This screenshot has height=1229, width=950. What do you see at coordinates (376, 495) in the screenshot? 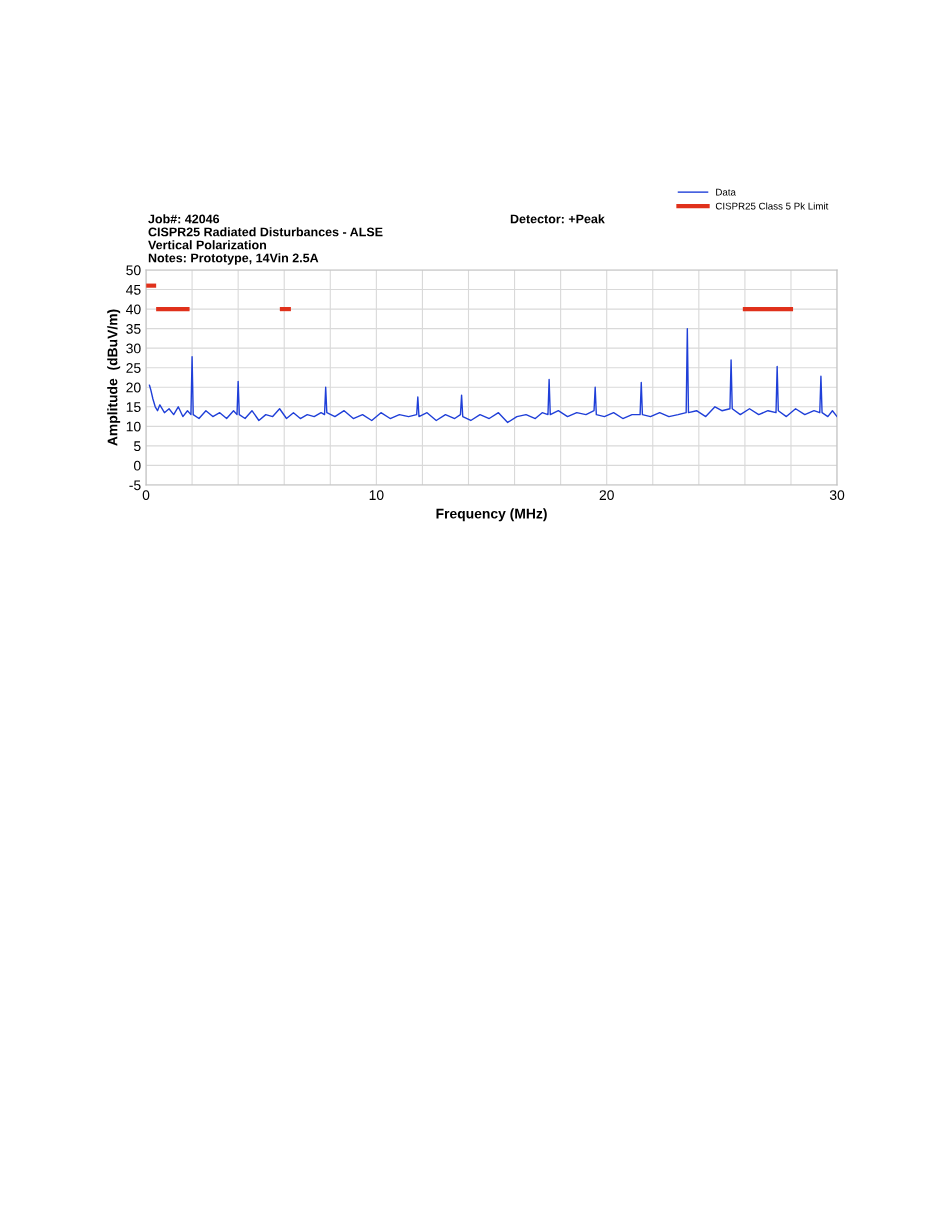
I see `x-tick-label: 10` at bounding box center [376, 495].